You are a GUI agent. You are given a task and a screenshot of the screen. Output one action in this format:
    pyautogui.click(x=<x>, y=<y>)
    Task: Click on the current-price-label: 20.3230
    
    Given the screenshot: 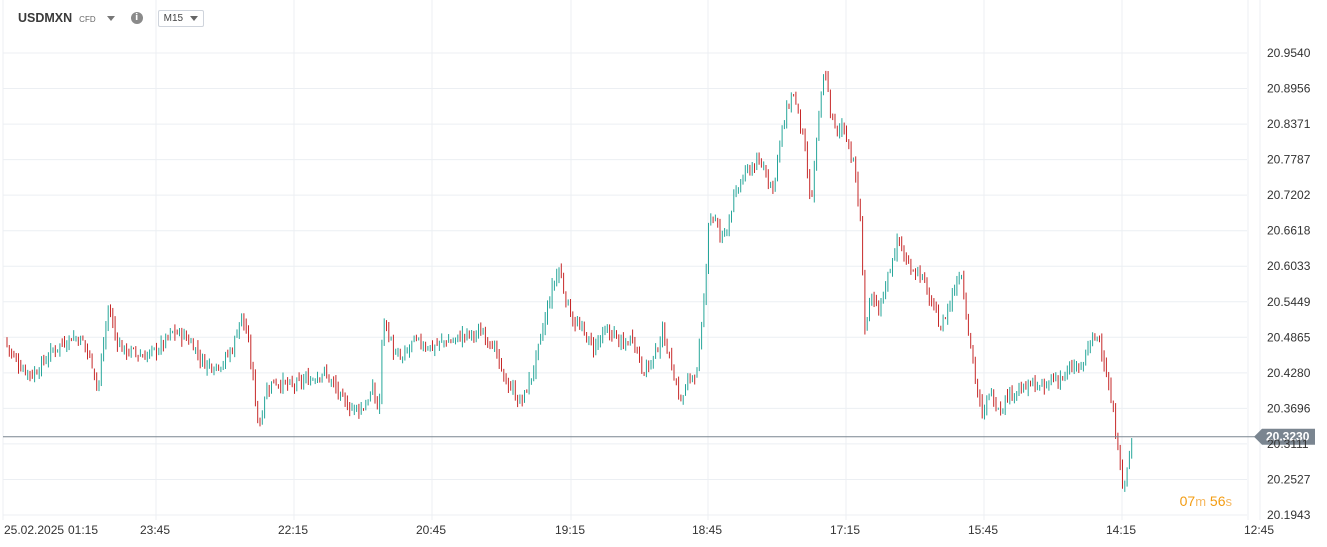 What is the action you would take?
    pyautogui.click(x=1288, y=437)
    